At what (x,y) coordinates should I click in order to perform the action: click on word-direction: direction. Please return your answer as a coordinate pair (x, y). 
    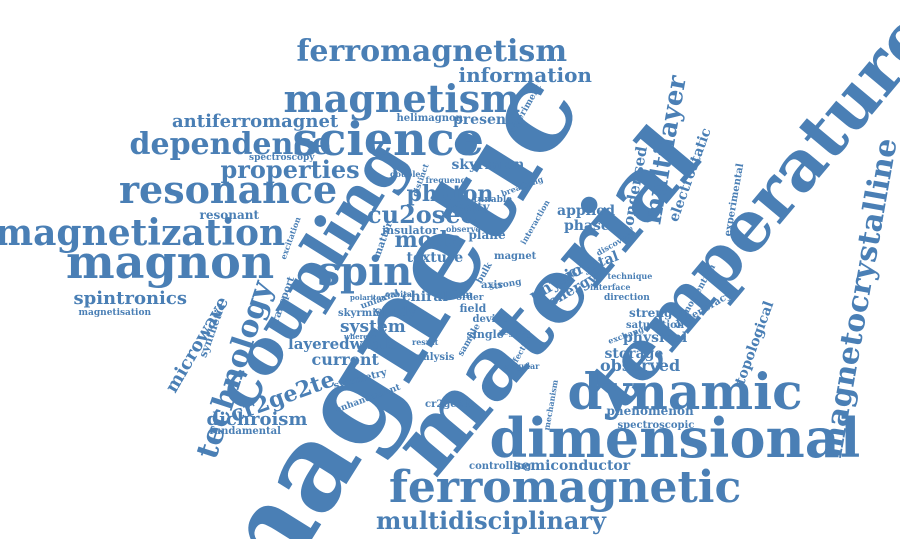
    Looking at the image, I should click on (627, 297).